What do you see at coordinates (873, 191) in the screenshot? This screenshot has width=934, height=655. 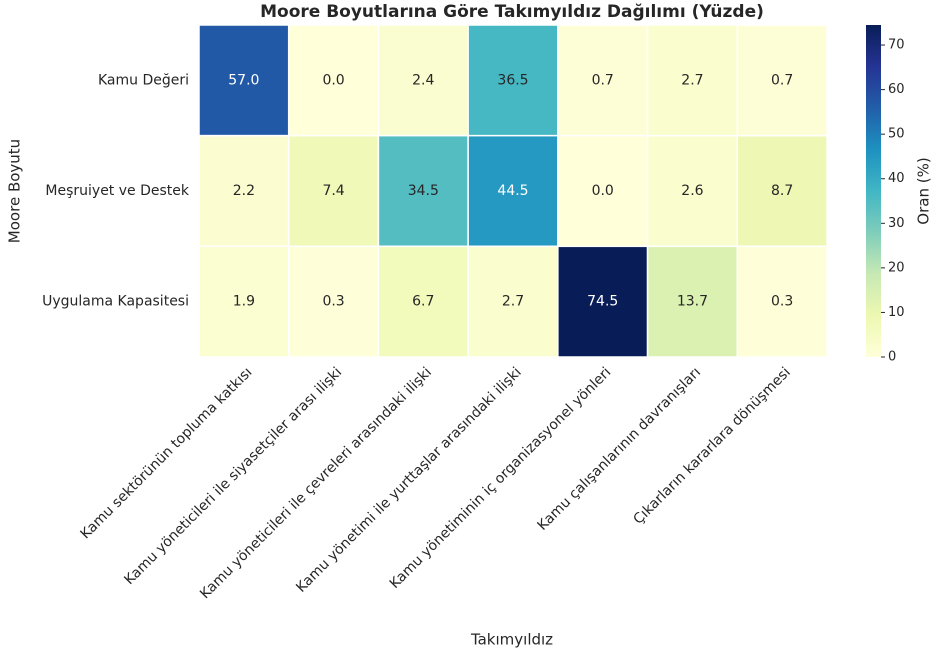 I see `colorbar` at bounding box center [873, 191].